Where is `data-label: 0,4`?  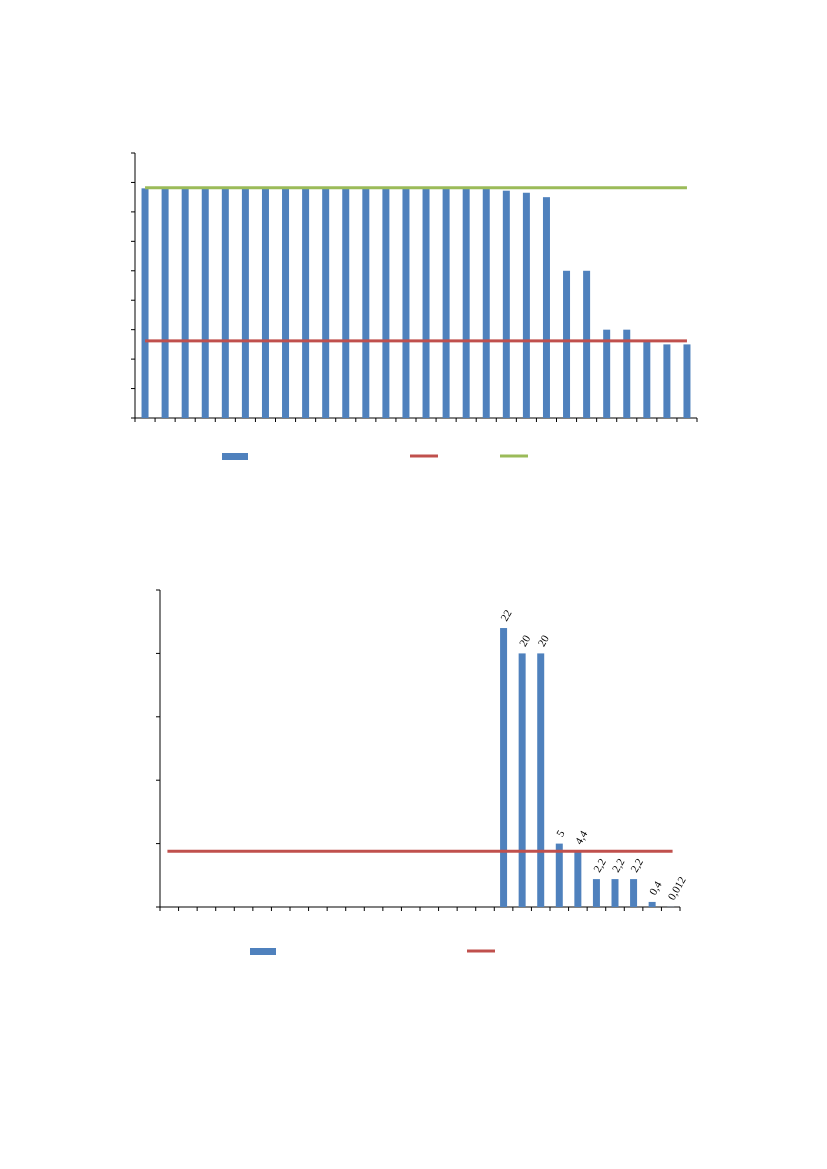
data-label: 0,4 is located at coordinates (656, 888).